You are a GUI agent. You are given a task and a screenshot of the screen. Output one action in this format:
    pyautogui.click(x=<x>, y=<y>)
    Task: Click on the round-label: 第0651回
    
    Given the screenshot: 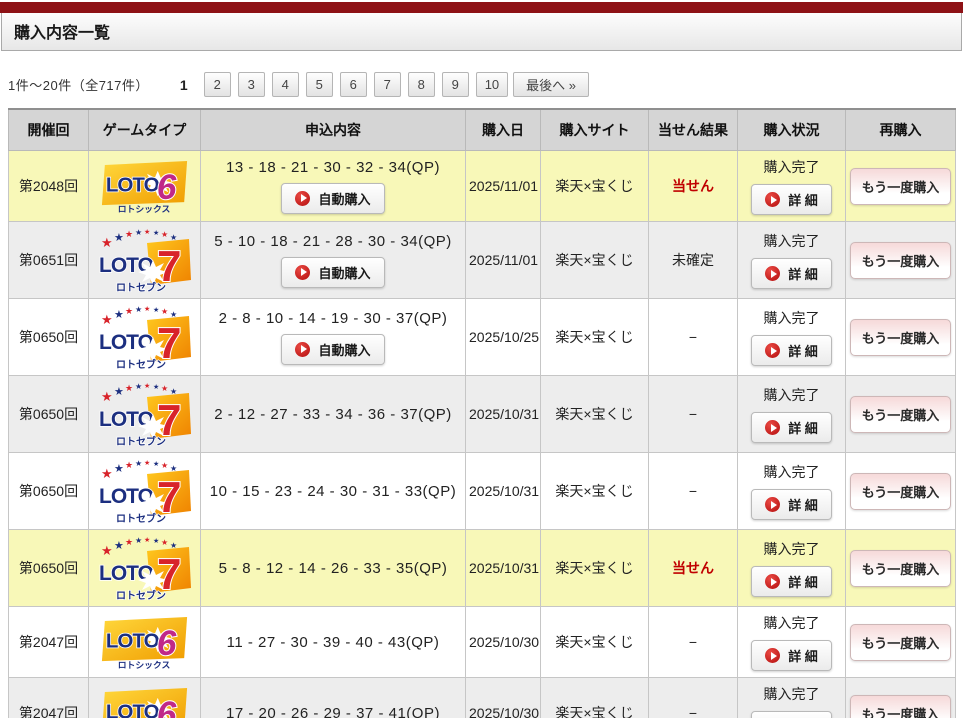 What is the action you would take?
    pyautogui.click(x=48, y=260)
    